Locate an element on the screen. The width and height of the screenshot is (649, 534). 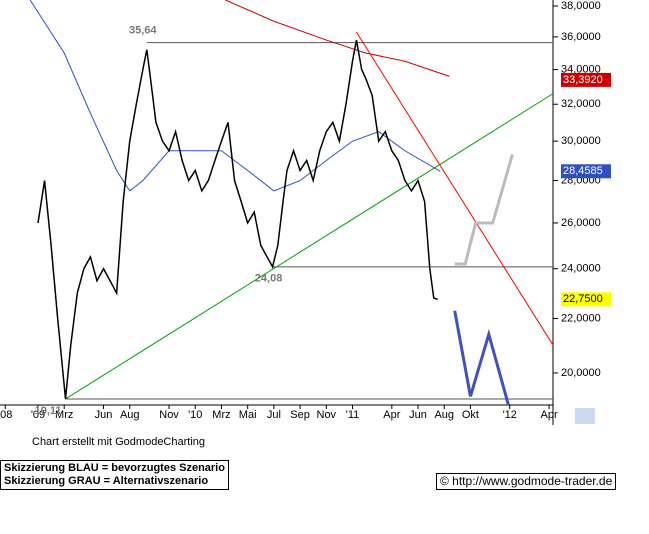
y-tick-label: 30,0000 is located at coordinates (581, 141).